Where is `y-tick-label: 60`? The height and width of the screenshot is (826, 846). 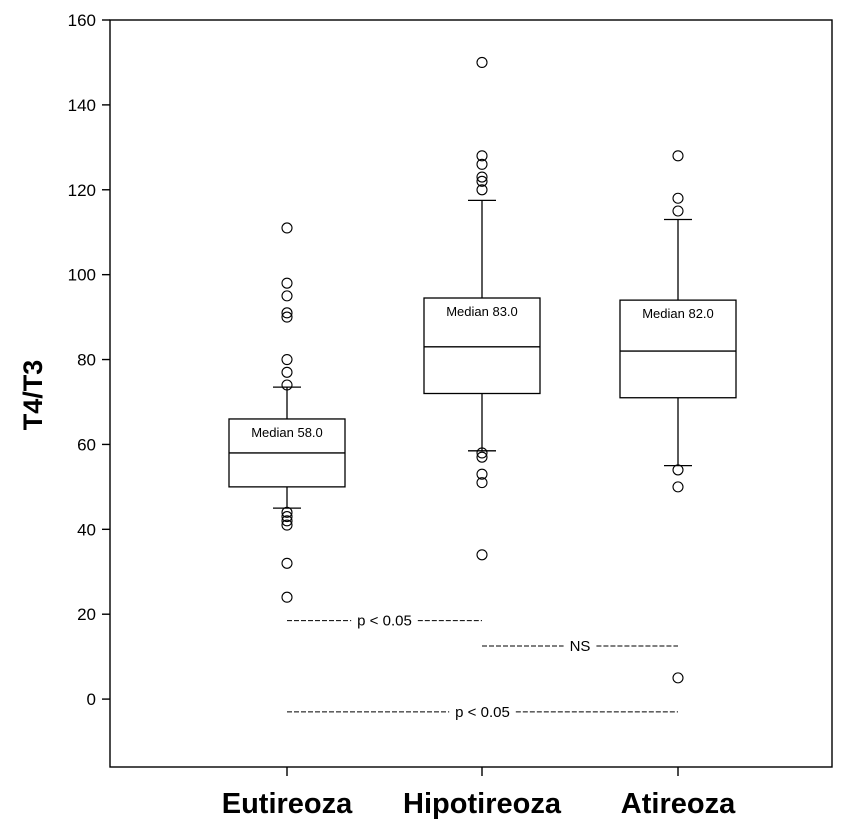 y-tick-label: 60 is located at coordinates (86, 444).